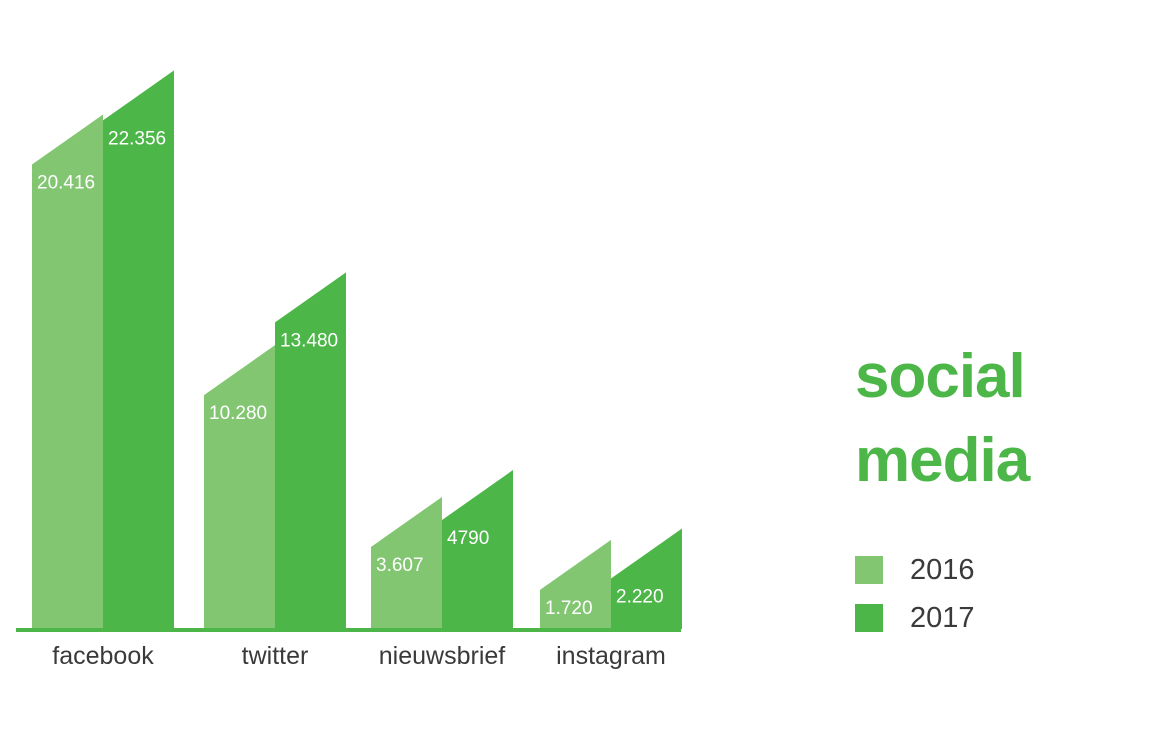  Describe the element at coordinates (869, 570) in the screenshot. I see `legend-swatch-2016` at that location.